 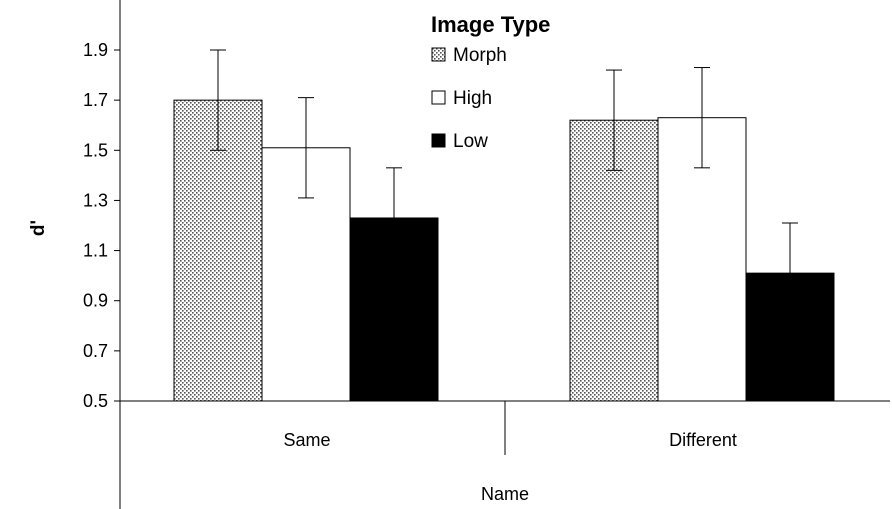 What do you see at coordinates (95, 351) in the screenshot?
I see `y-tick-label: 0.7` at bounding box center [95, 351].